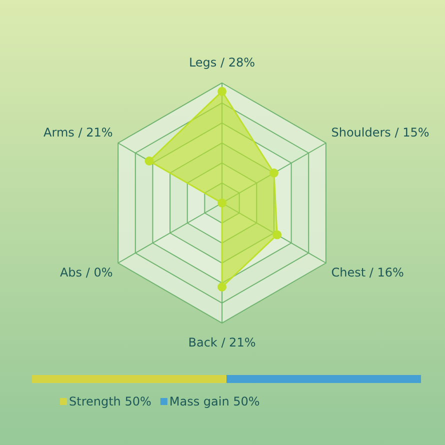  Describe the element at coordinates (110, 401) in the screenshot. I see `legend-label: Strength 50%` at that location.